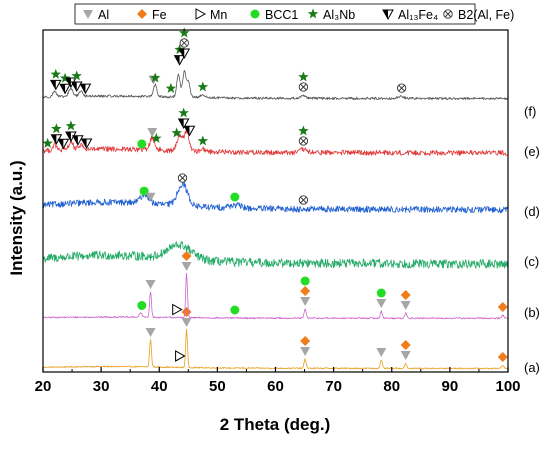 The image size is (550, 449). I want to click on legend-label: B2(Al, Fe), so click(486, 15).